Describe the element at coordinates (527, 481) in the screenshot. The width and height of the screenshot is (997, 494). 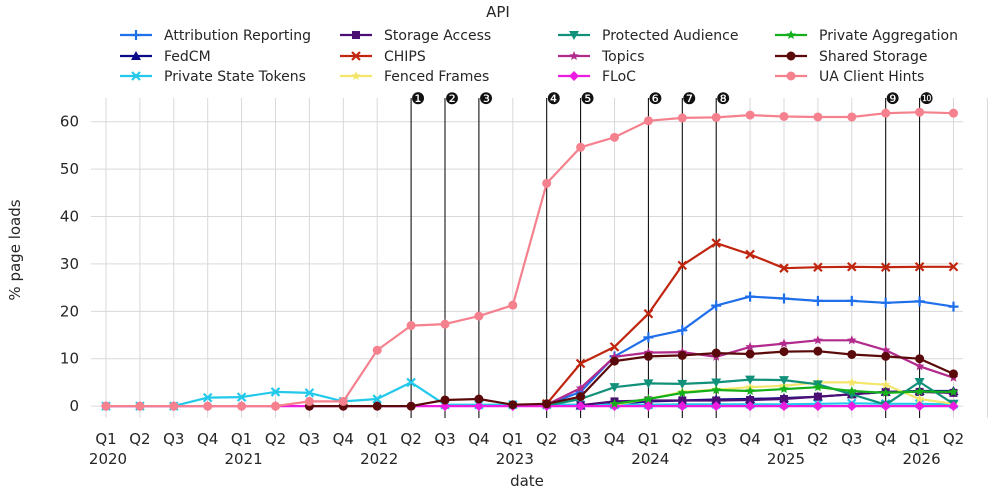
I see `x-axis-title: date` at that location.